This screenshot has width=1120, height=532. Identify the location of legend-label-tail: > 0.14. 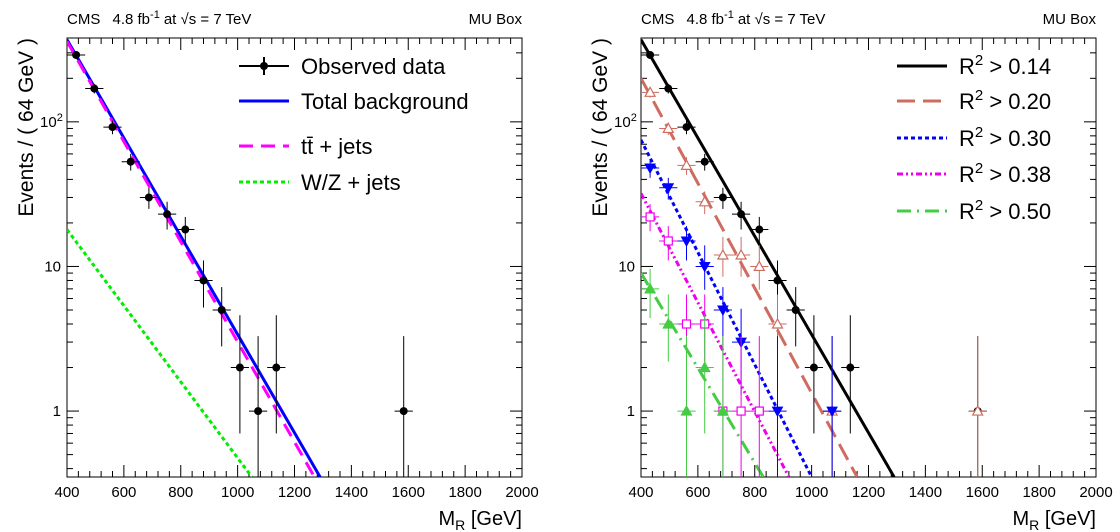
(1017, 66).